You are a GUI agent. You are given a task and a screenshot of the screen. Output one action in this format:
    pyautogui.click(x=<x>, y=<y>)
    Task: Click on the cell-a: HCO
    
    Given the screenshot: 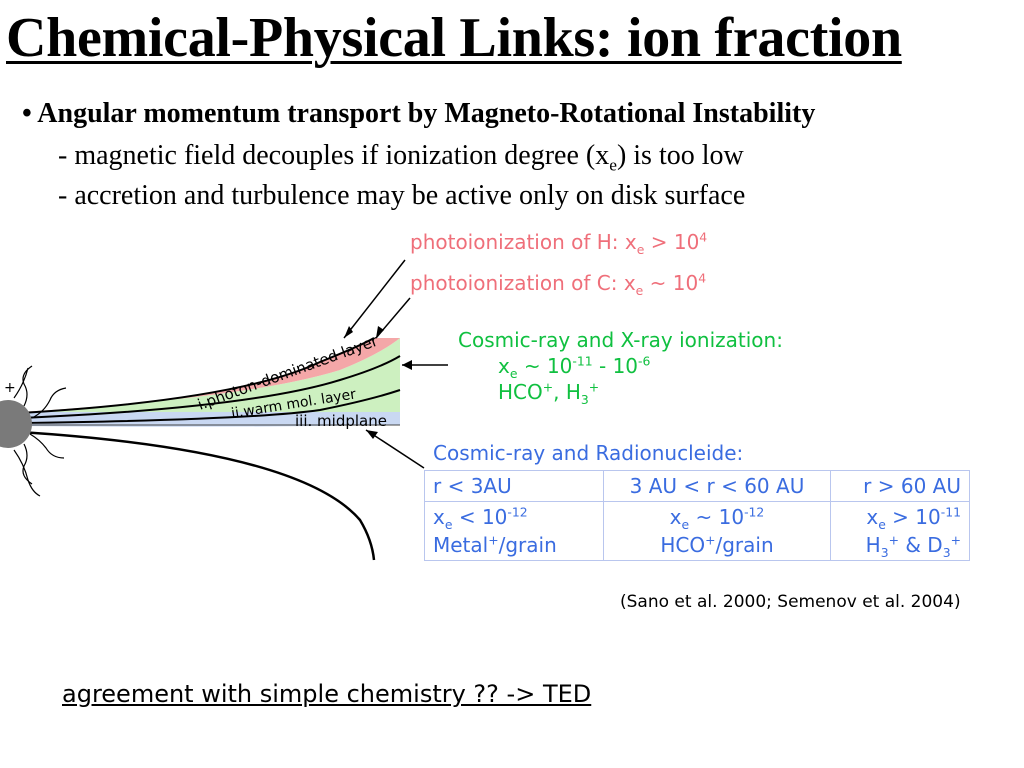 What is the action you would take?
    pyautogui.click(x=683, y=545)
    